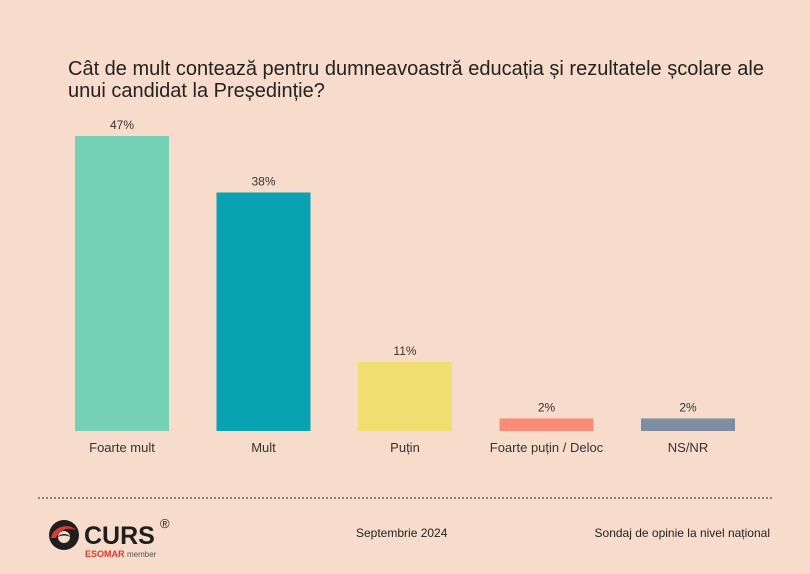 Image resolution: width=810 pixels, height=574 pixels. What do you see at coordinates (404, 351) in the screenshot?
I see `bar-value-label: 11%` at bounding box center [404, 351].